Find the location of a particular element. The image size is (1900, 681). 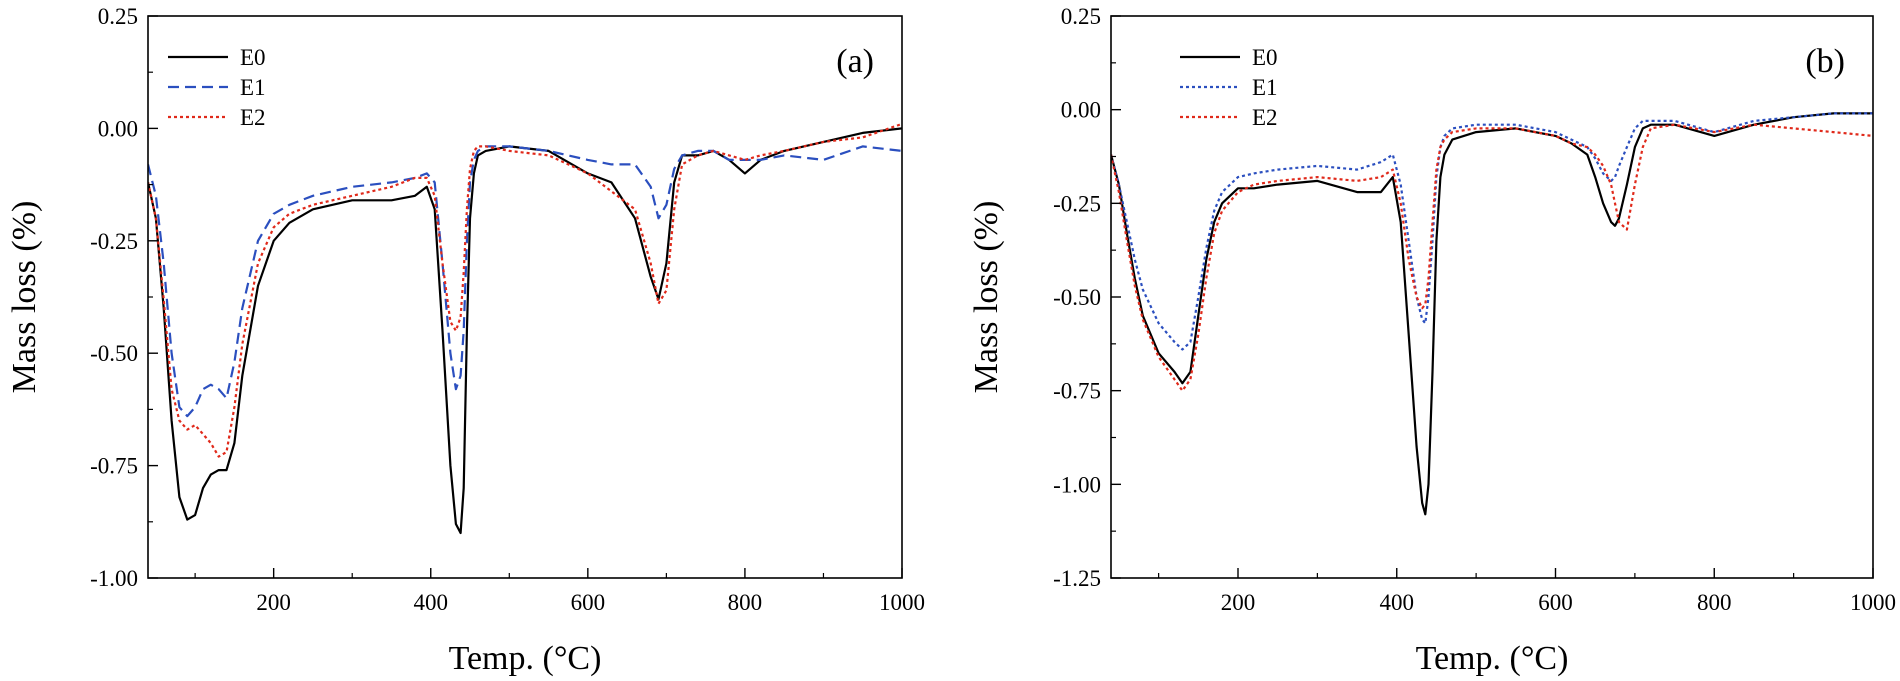

y-tick-label: -1.25 is located at coordinates (1077, 578).